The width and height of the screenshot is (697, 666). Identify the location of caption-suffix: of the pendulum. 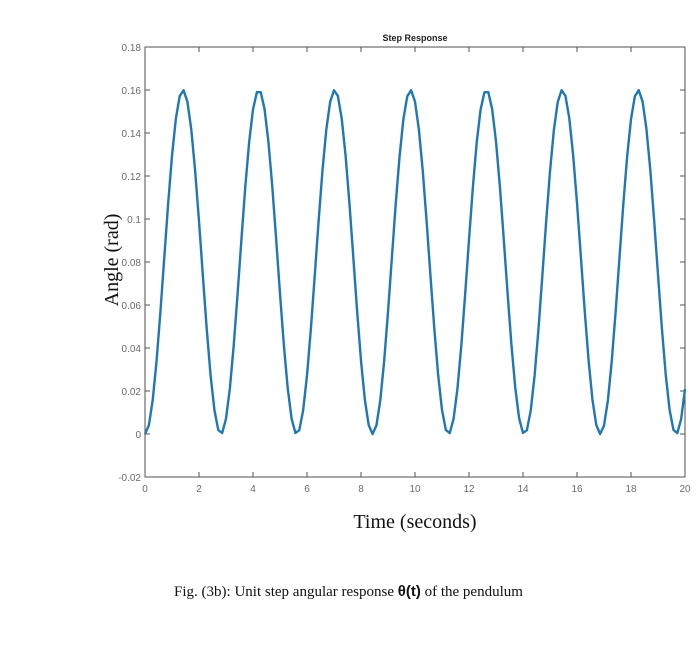
(471, 592).